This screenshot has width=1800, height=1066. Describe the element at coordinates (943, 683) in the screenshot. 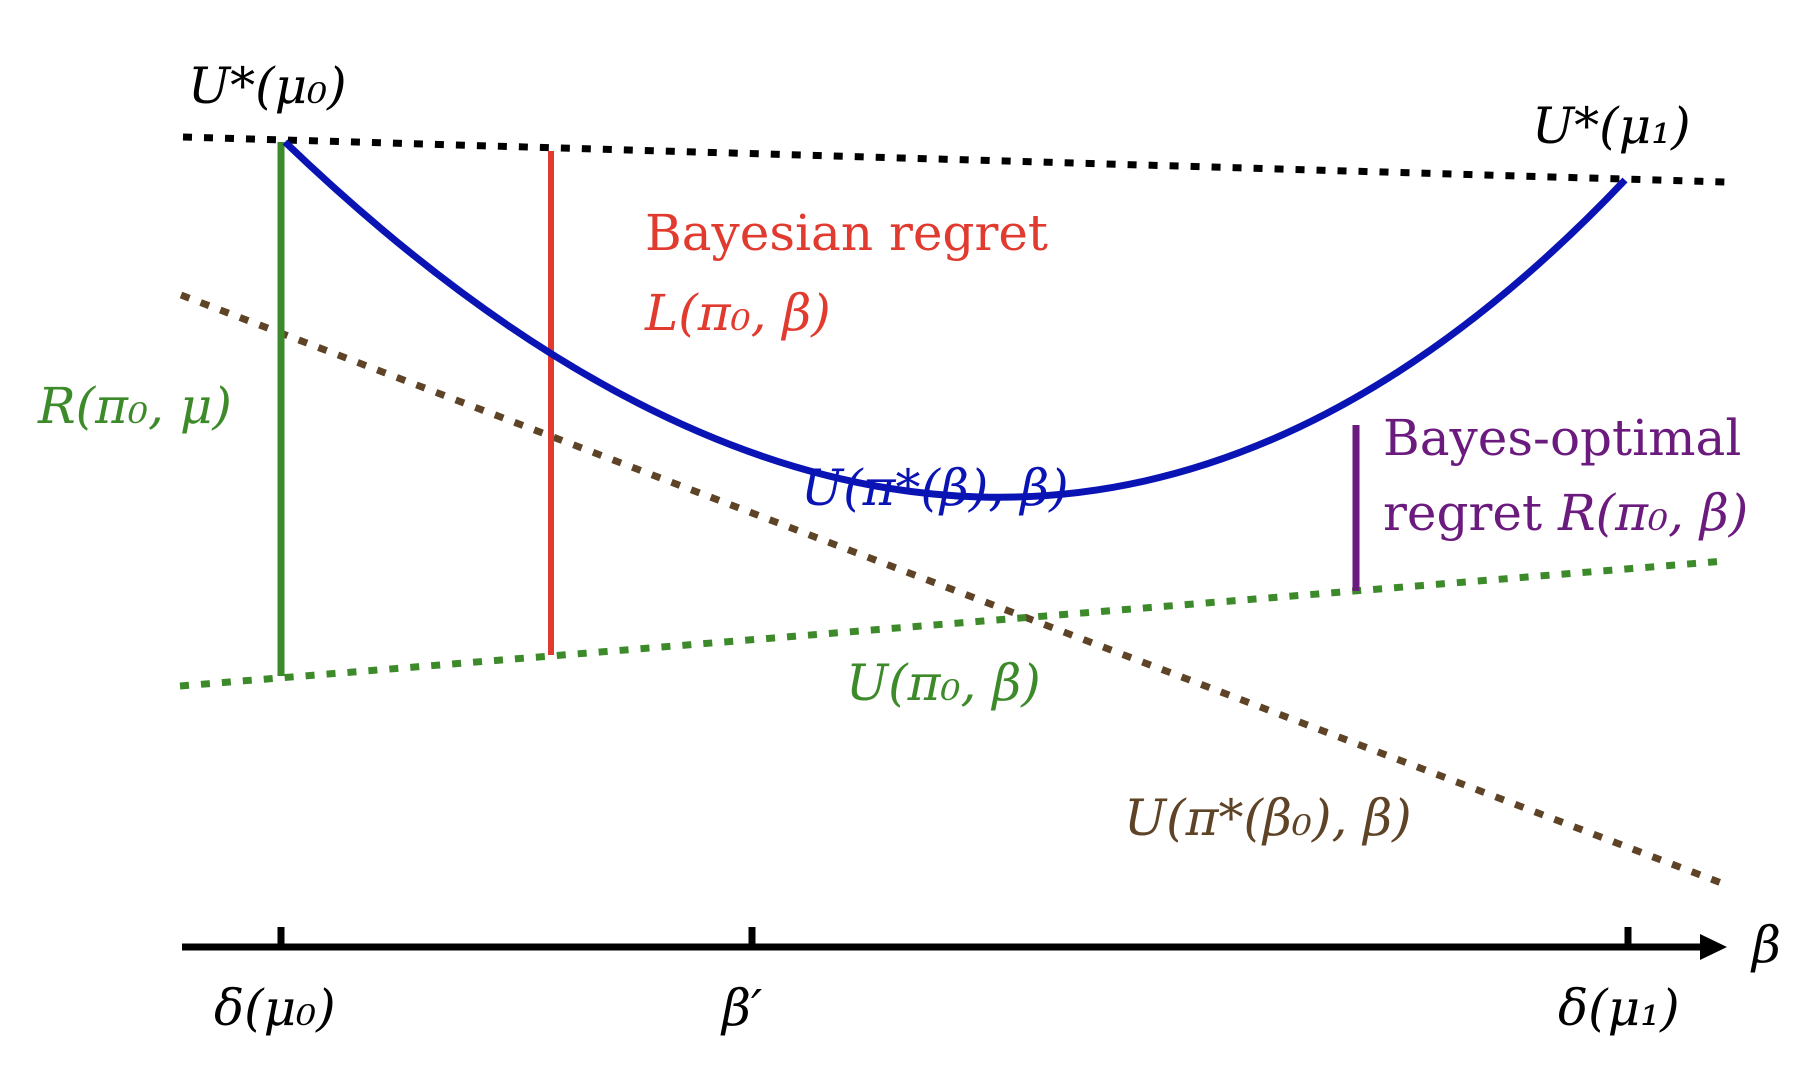

I see `u-pi0-beta-label: U(π₀, β)` at that location.